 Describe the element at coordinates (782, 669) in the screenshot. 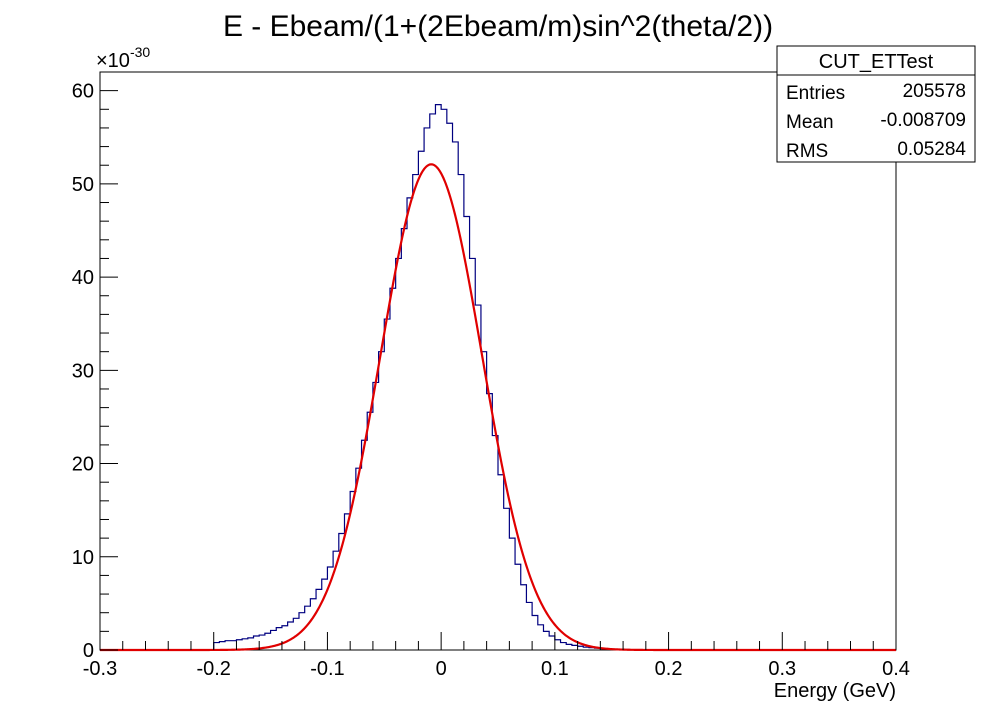

I see `x-tick-label: 0.3` at that location.